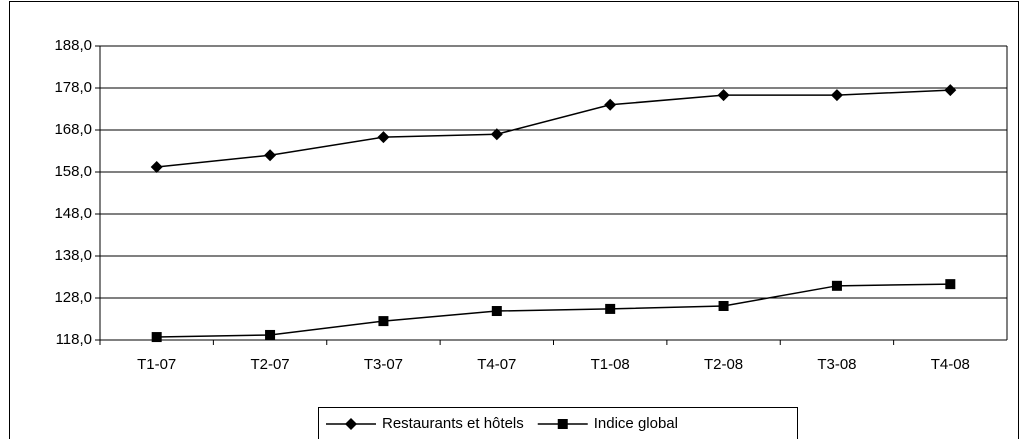 The width and height of the screenshot is (1020, 439). What do you see at coordinates (723, 364) in the screenshot?
I see `x-tick-label: T2-08` at bounding box center [723, 364].